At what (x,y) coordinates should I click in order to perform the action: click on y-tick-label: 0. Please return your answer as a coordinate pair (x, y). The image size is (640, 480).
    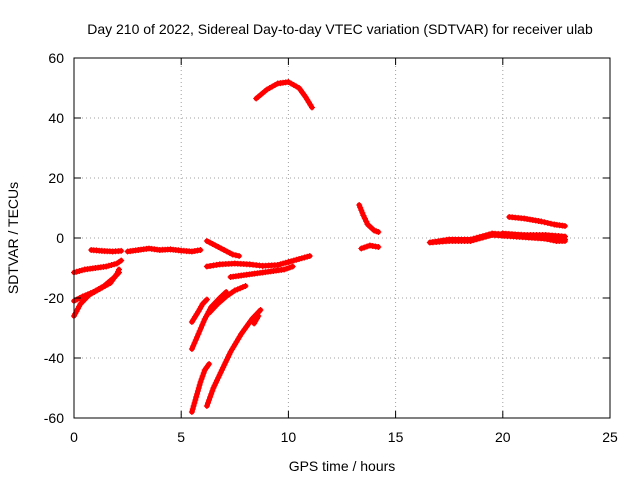
    Looking at the image, I should click on (60, 238).